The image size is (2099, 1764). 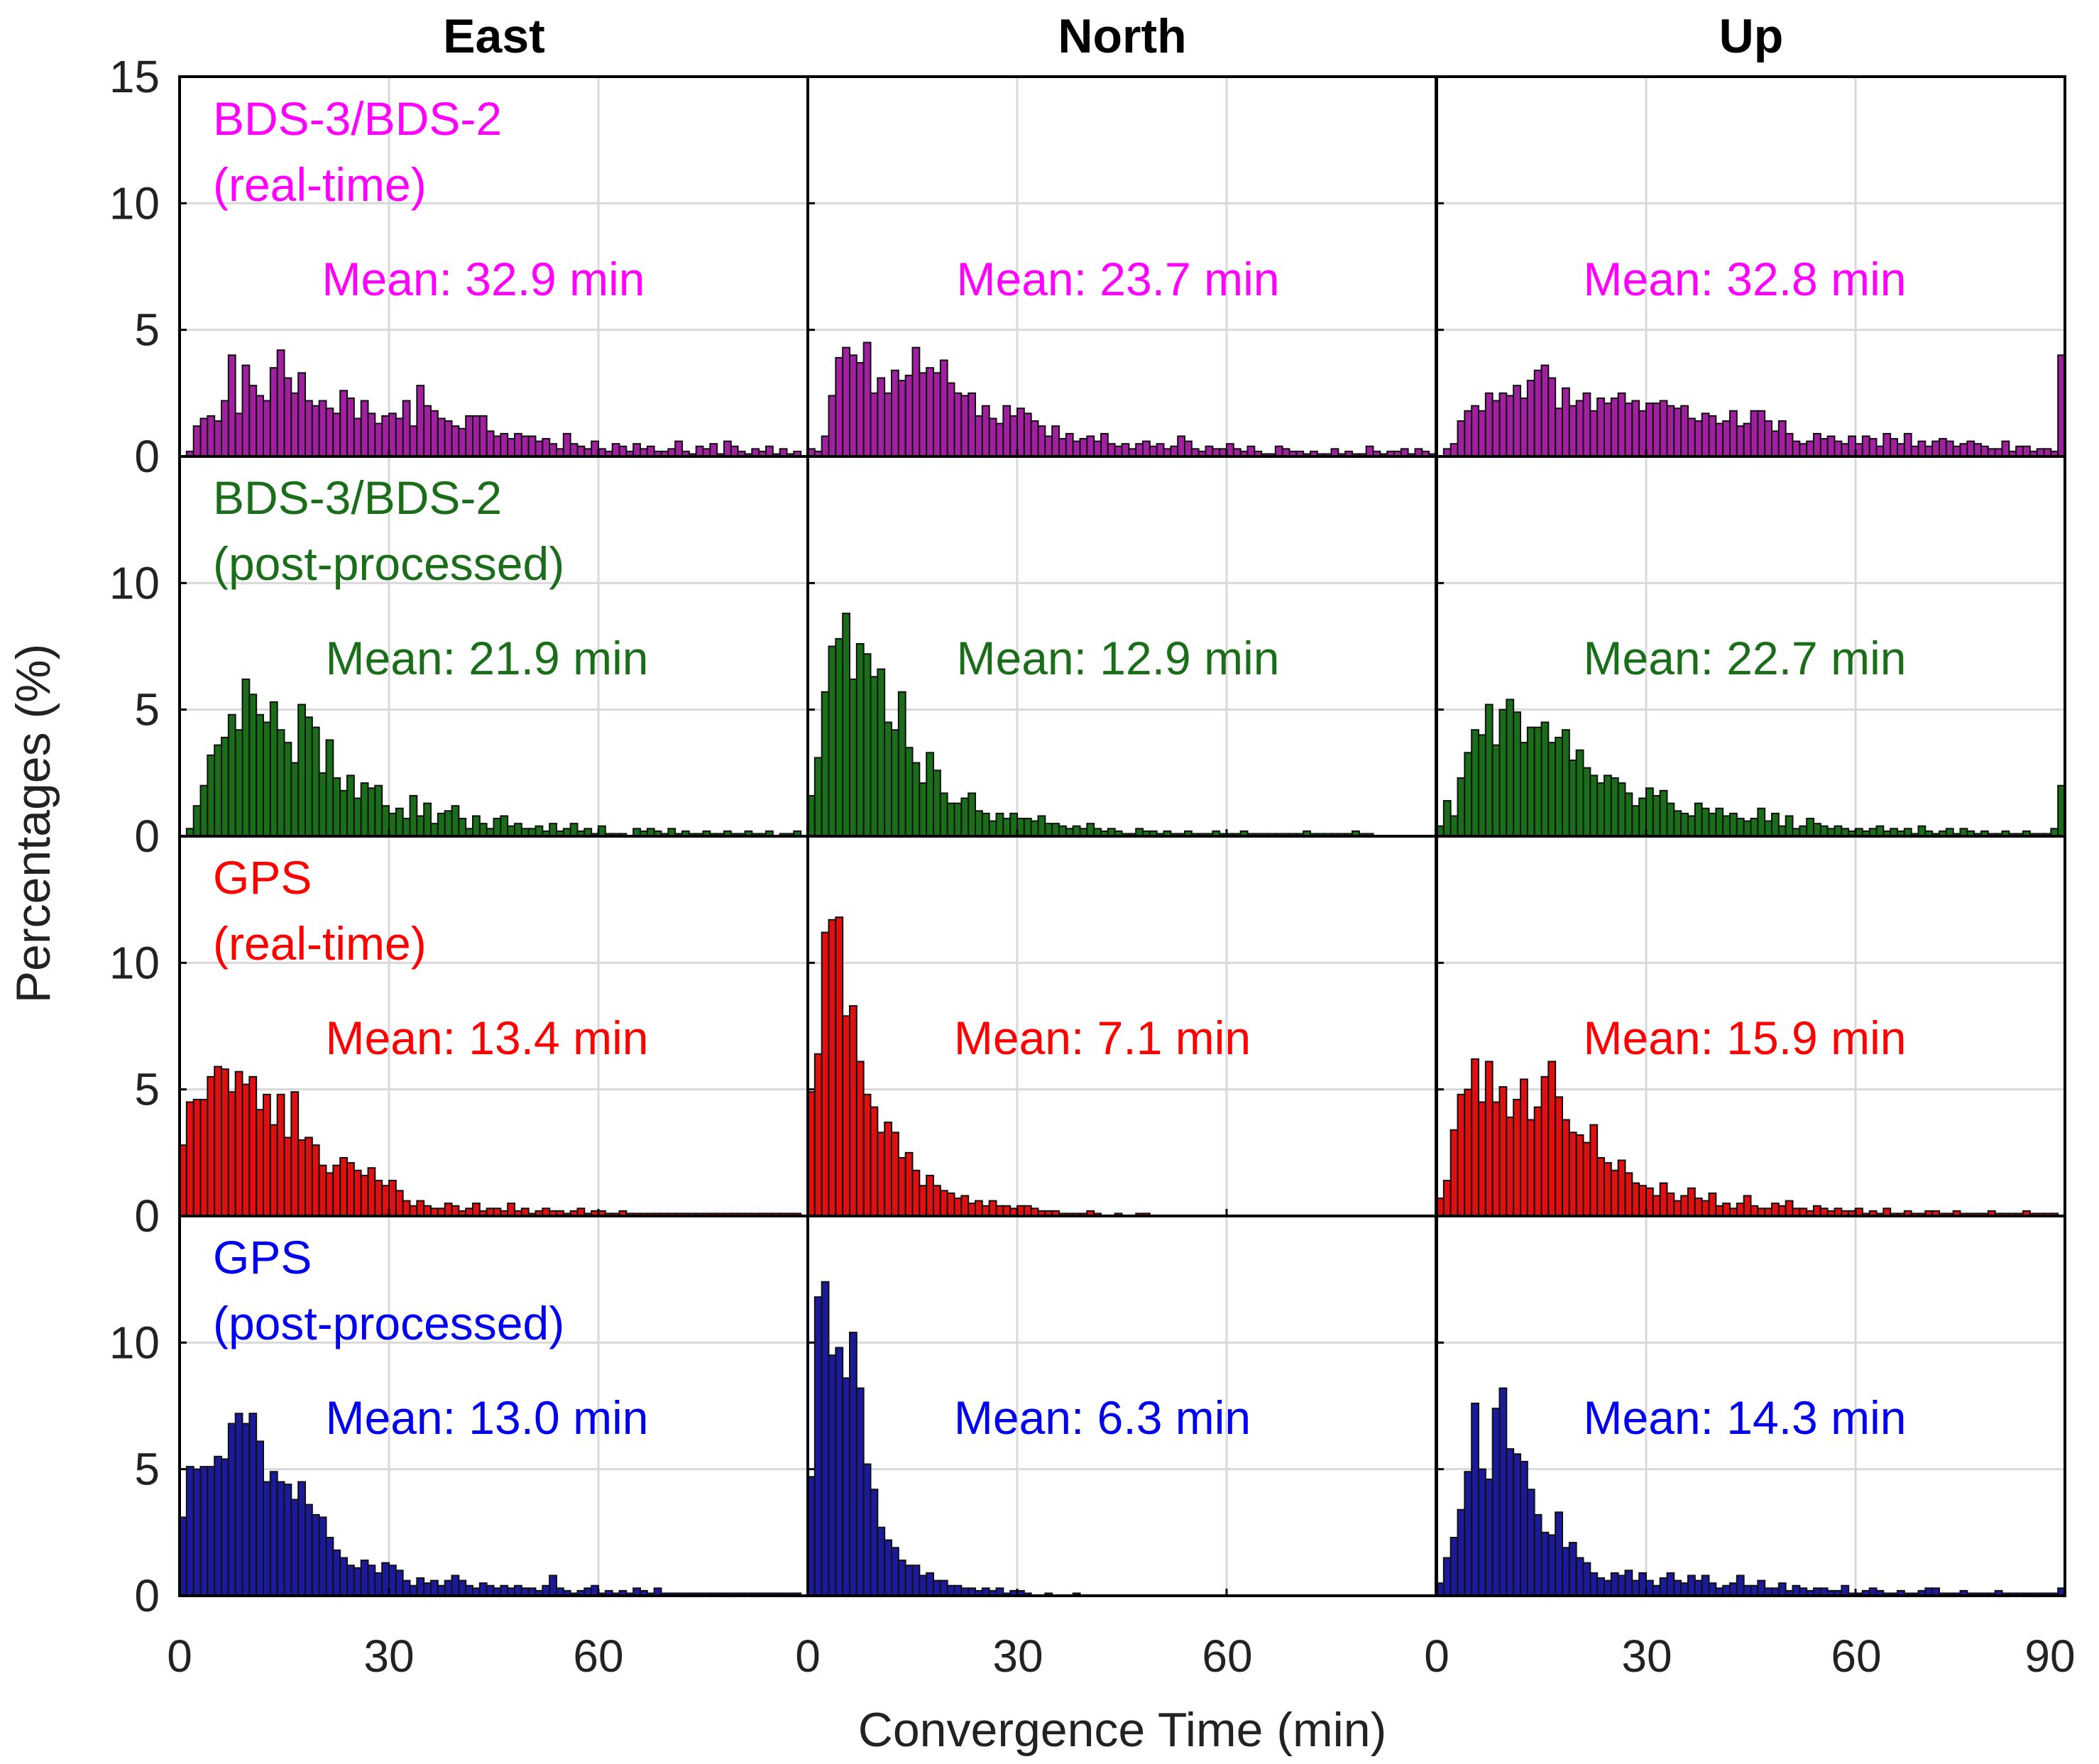 What do you see at coordinates (2049, 1657) in the screenshot?
I see `x-tick-label: 90` at bounding box center [2049, 1657].